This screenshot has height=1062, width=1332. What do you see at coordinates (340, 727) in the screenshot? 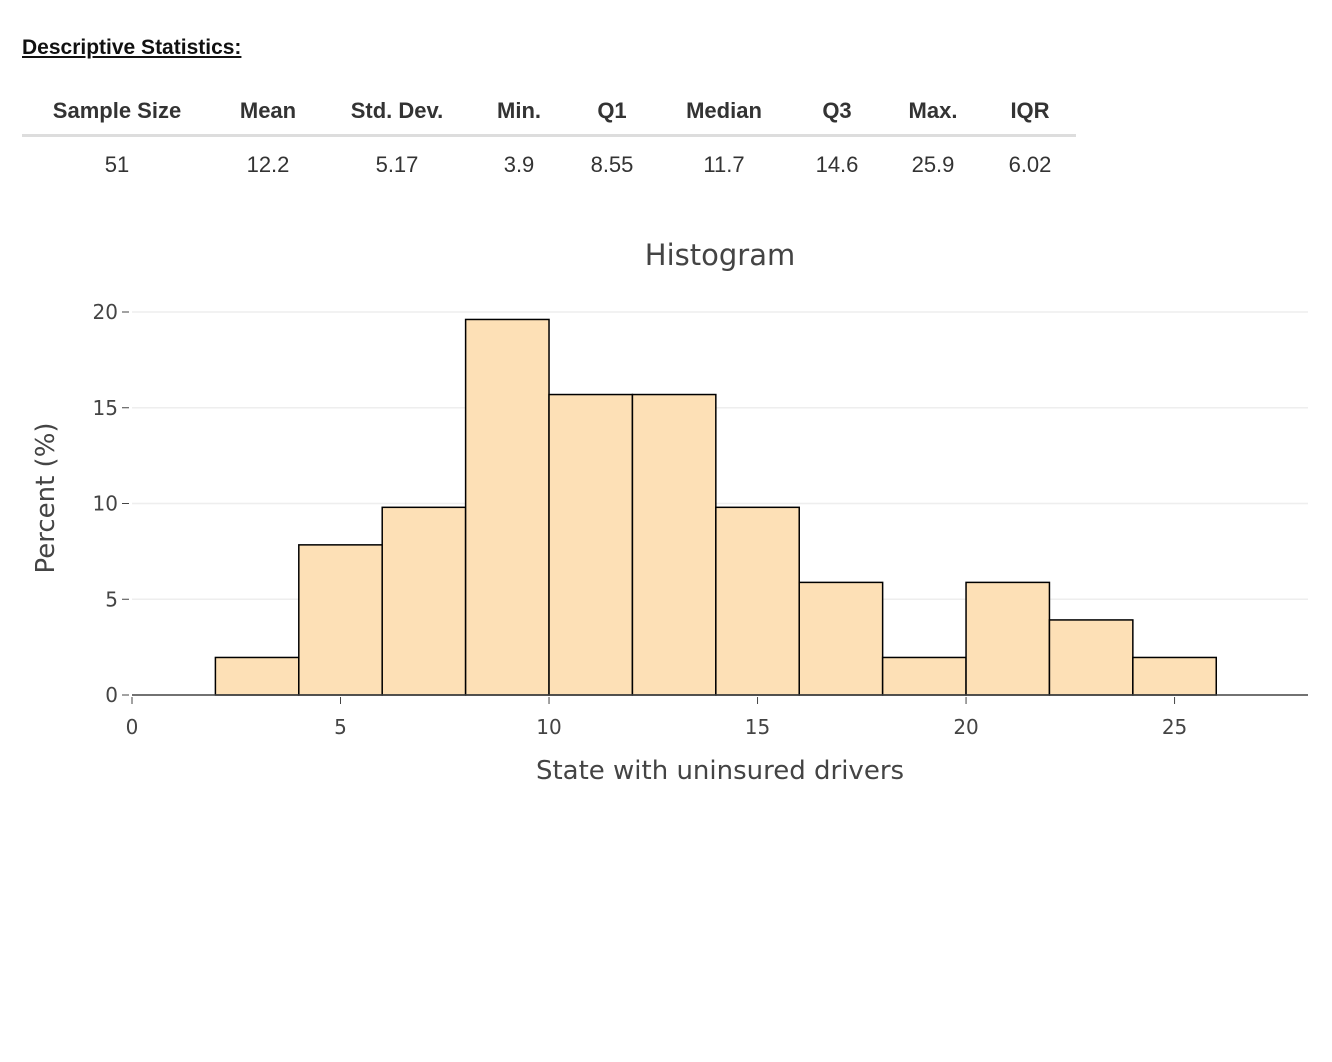
I see `x-tick-label: 5` at bounding box center [340, 727].